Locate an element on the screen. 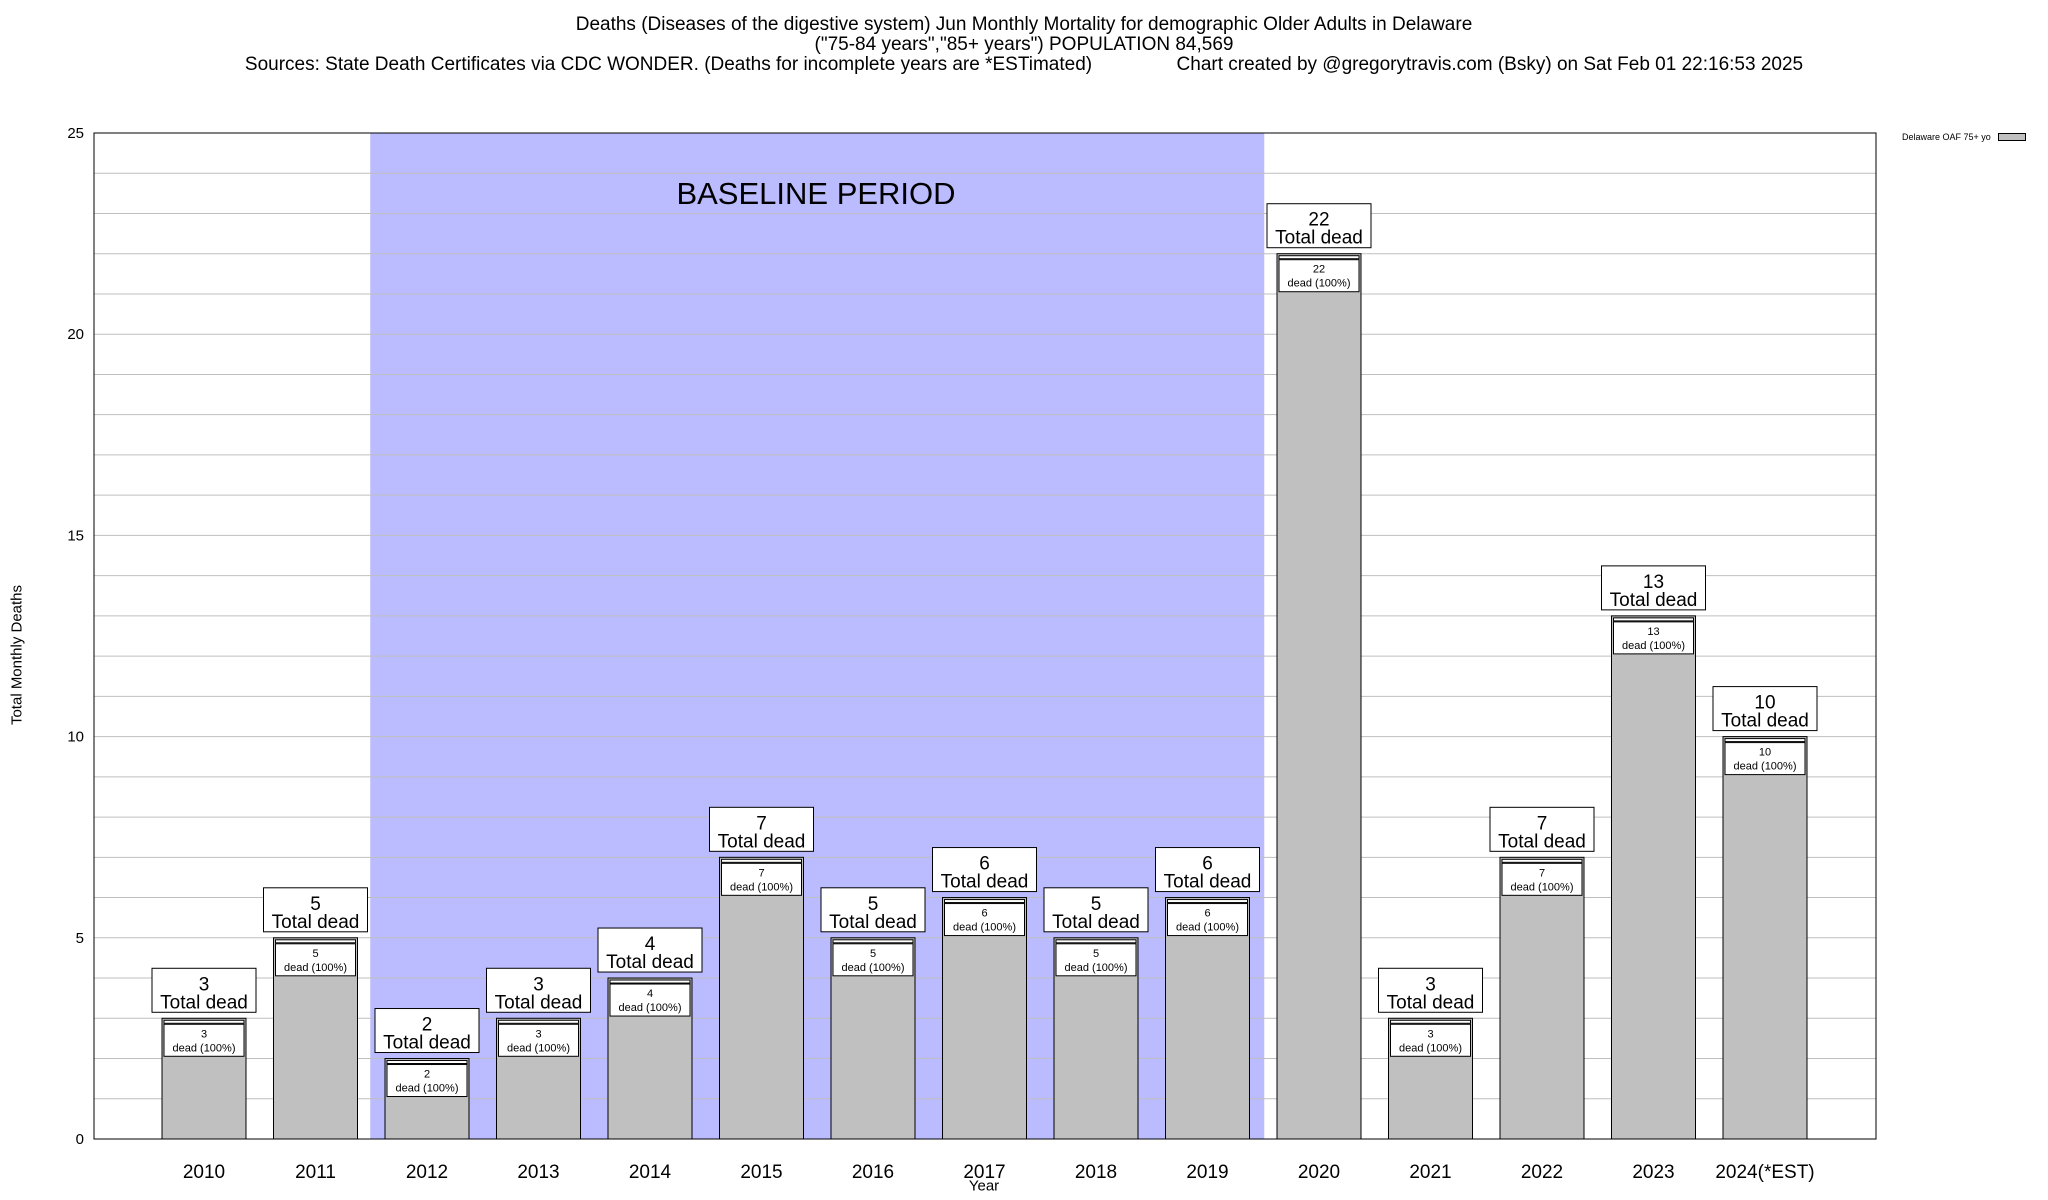 This screenshot has height=1200, width=2048. x-tick-label: 2021 is located at coordinates (1430, 1172).